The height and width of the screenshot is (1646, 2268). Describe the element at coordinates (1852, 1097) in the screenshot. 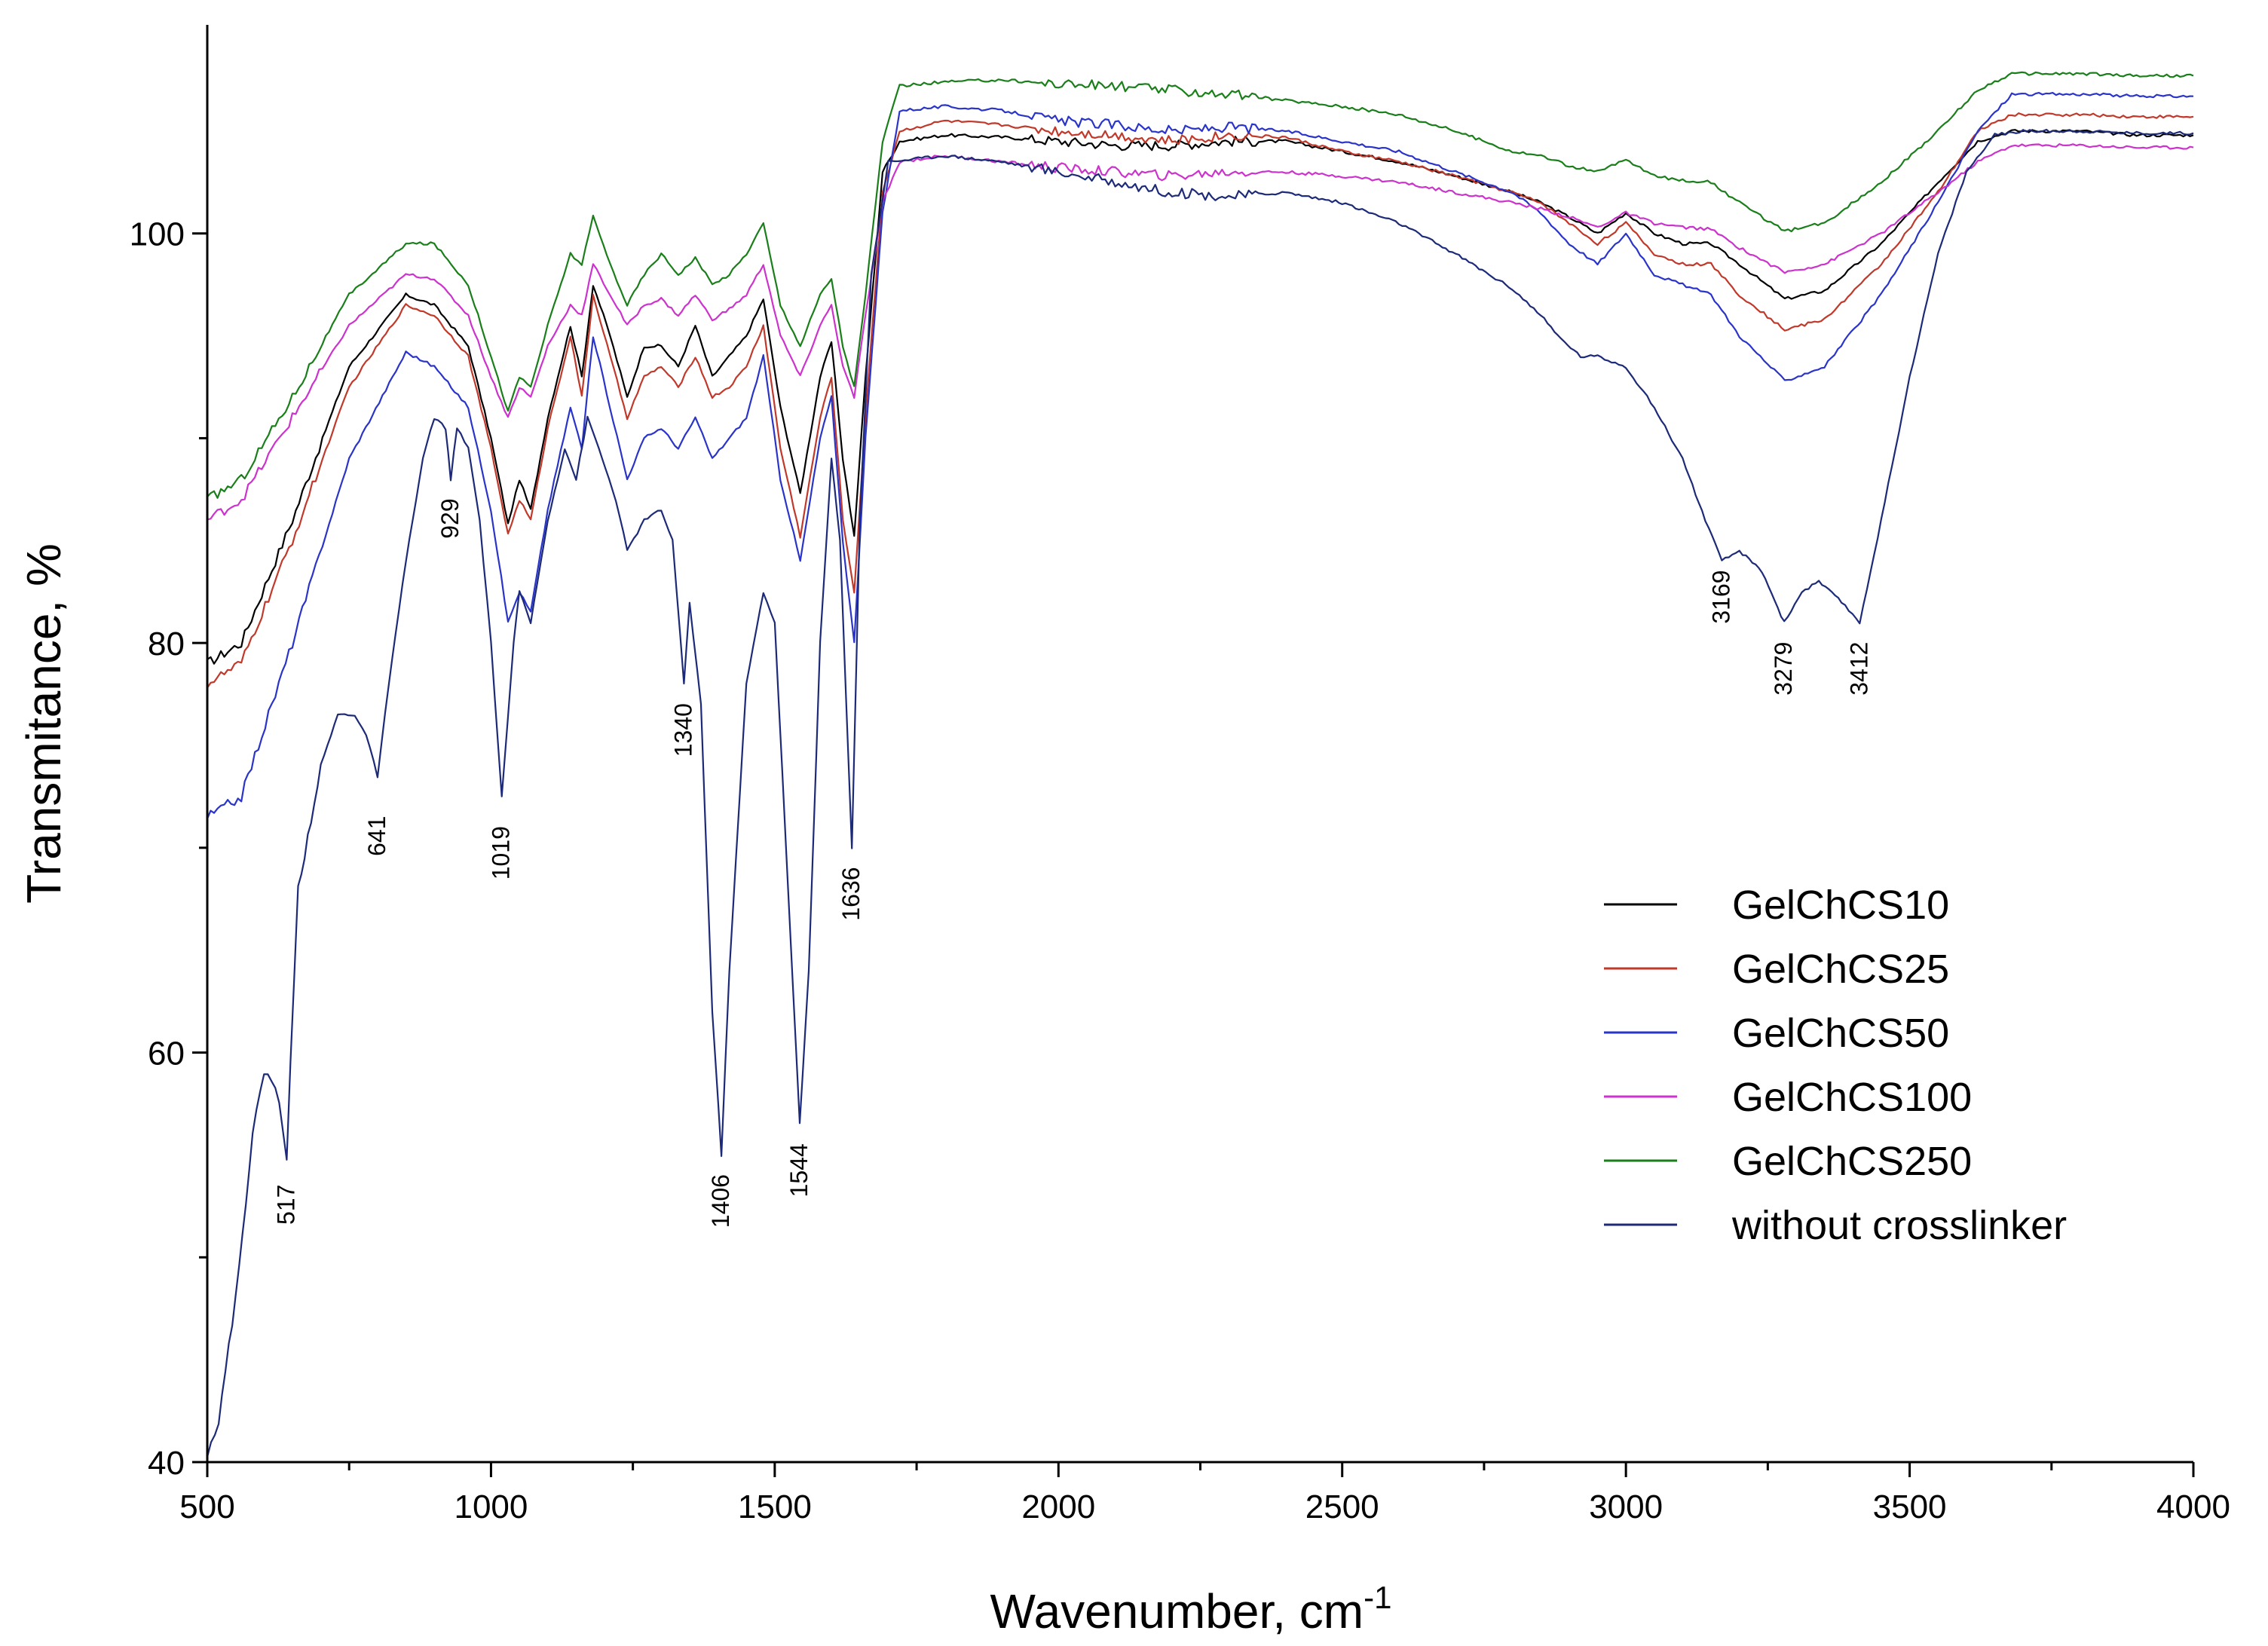

I see `legend-label: GelChCS100` at that location.